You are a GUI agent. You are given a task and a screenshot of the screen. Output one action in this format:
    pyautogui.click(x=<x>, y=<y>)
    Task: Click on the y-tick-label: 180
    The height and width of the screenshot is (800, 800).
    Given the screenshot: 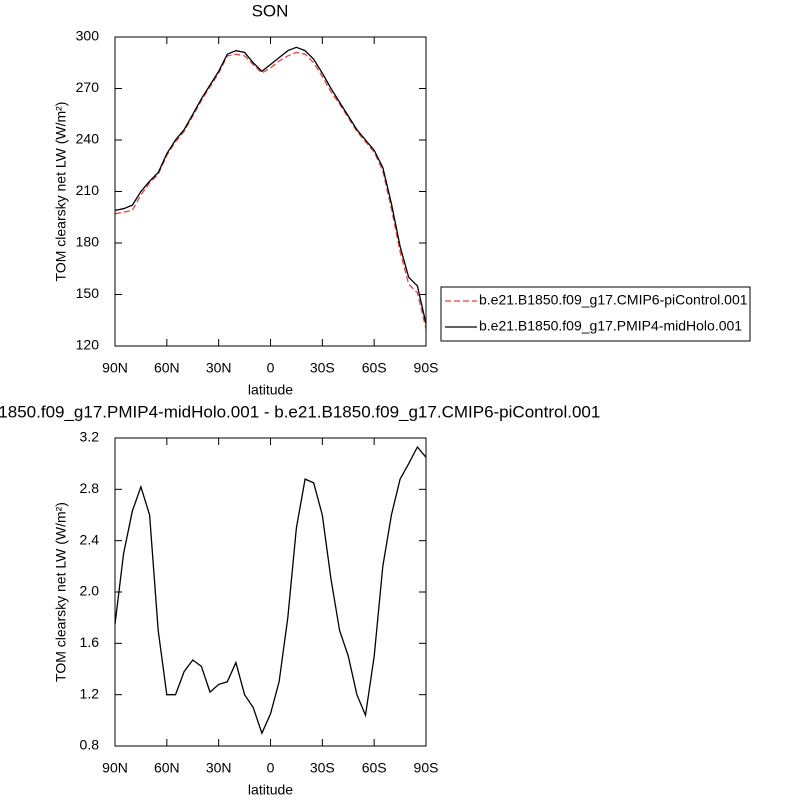 What is the action you would take?
    pyautogui.click(x=88, y=242)
    